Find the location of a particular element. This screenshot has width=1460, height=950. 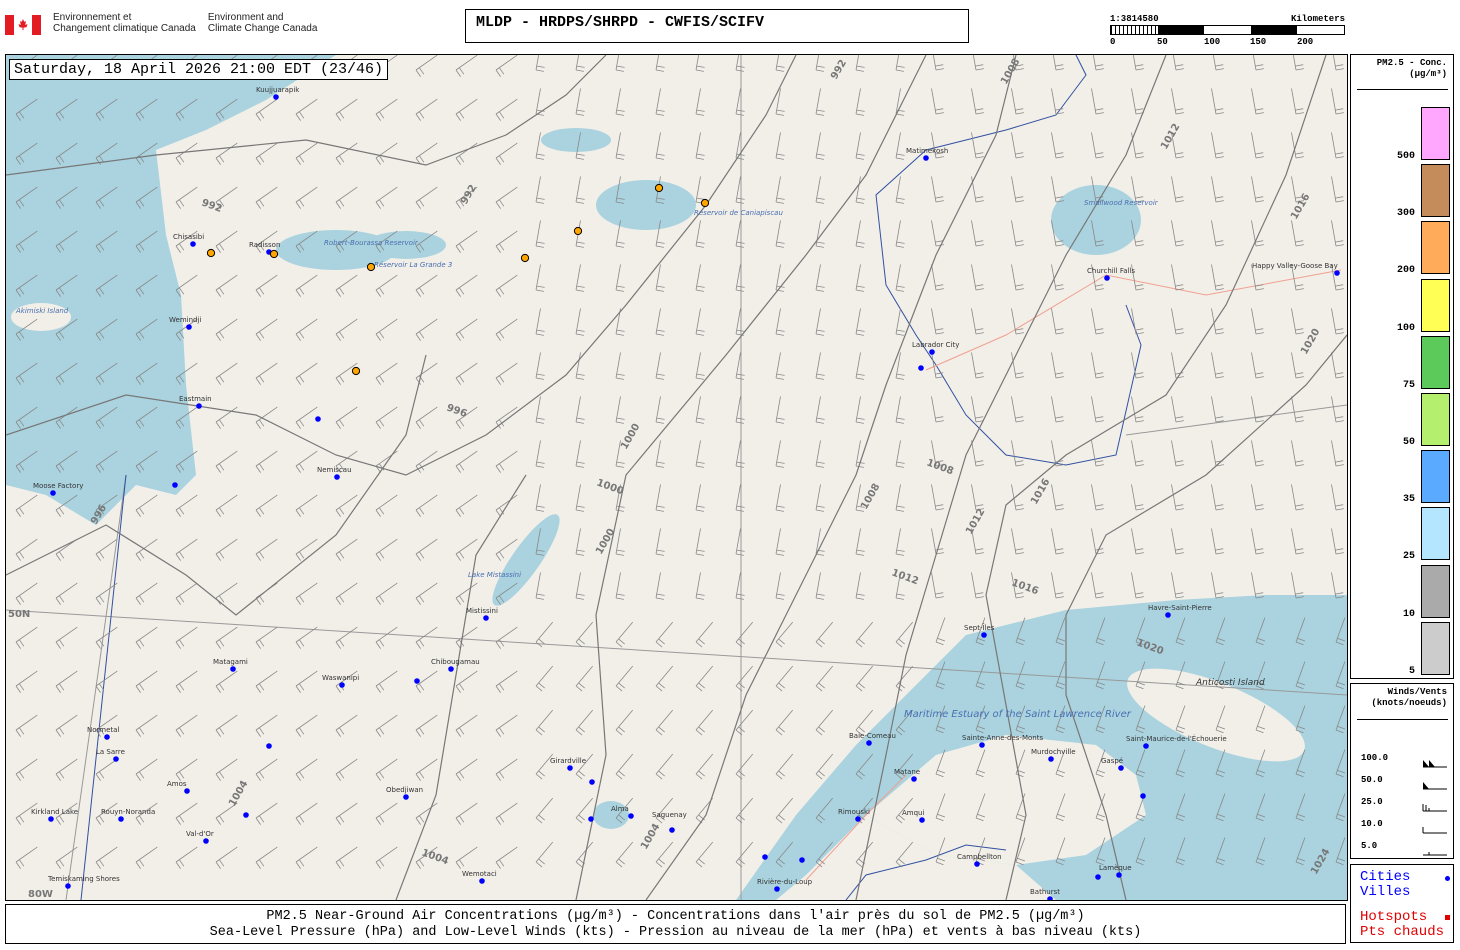

smallwood-reservoir is located at coordinates (1096, 220).